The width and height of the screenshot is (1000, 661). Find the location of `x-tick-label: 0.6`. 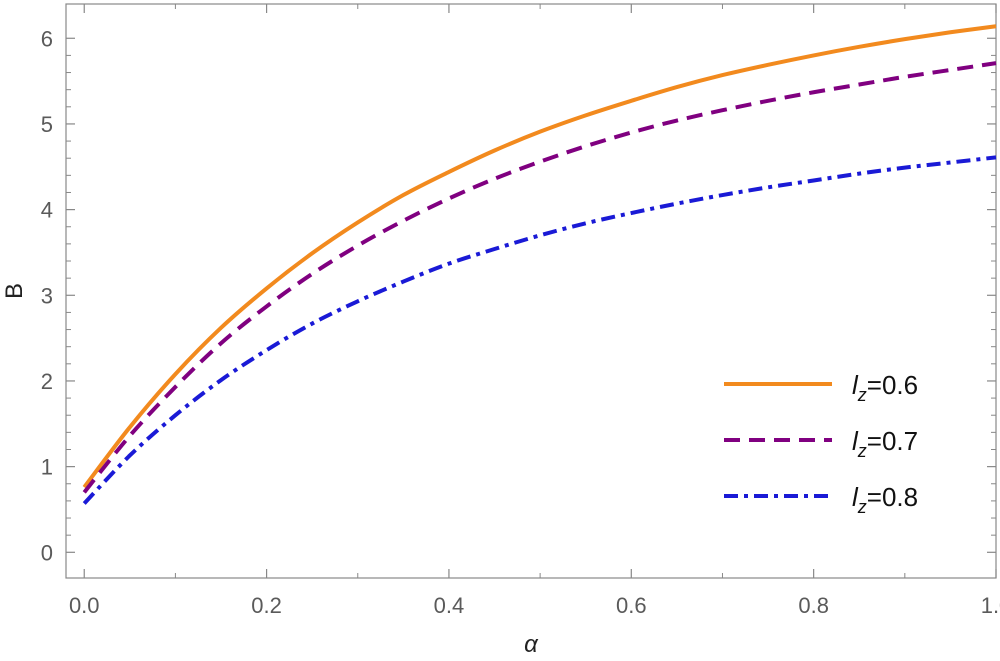

x-tick-label: 0.6 is located at coordinates (631, 605).